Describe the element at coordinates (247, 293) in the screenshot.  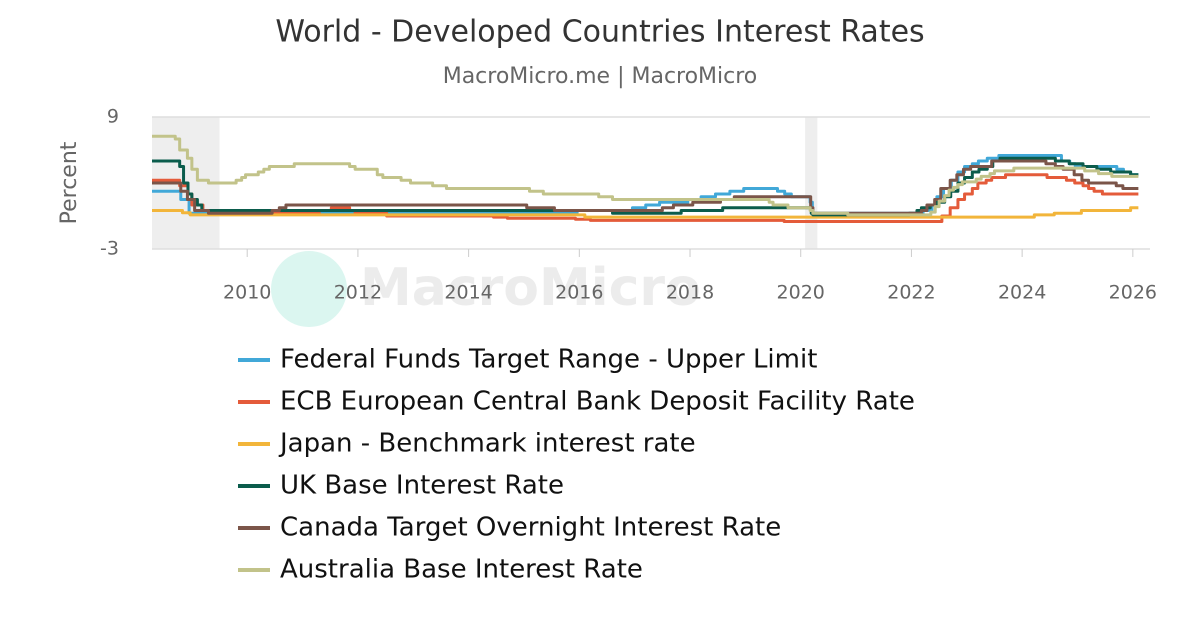
I see `x-tick-label: 2010` at that location.